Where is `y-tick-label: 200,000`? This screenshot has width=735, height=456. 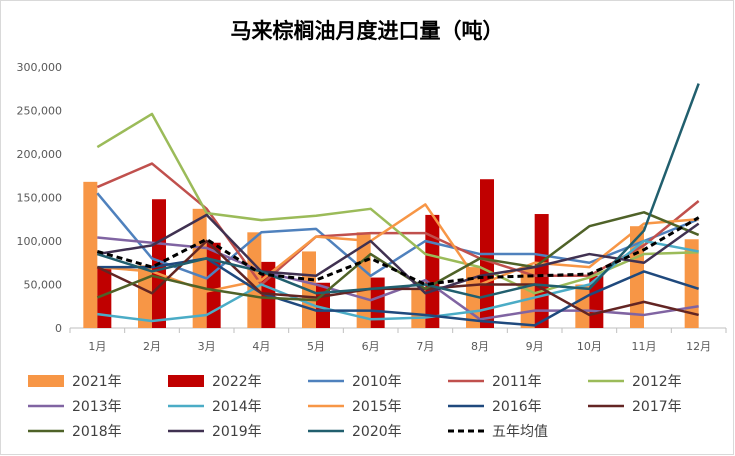
y-tick-label: 200,000 is located at coordinates (40, 154).